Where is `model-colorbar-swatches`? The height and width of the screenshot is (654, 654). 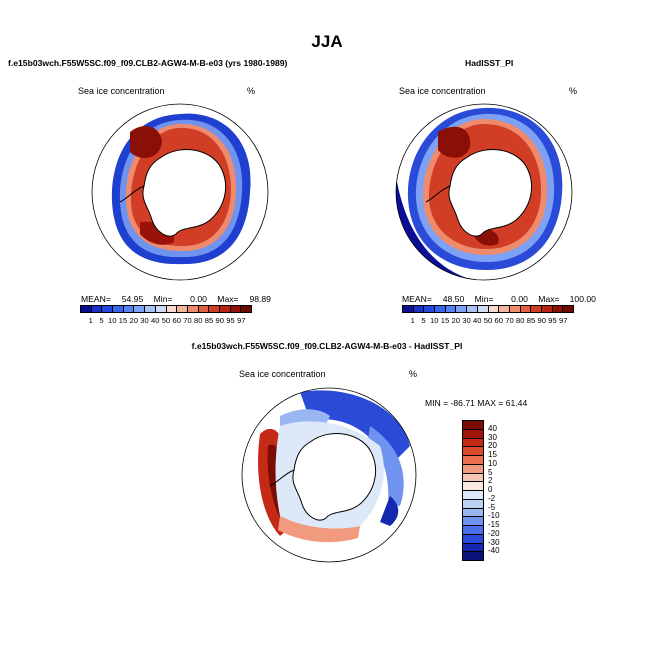
model-colorbar-swatches is located at coordinates (166, 309).